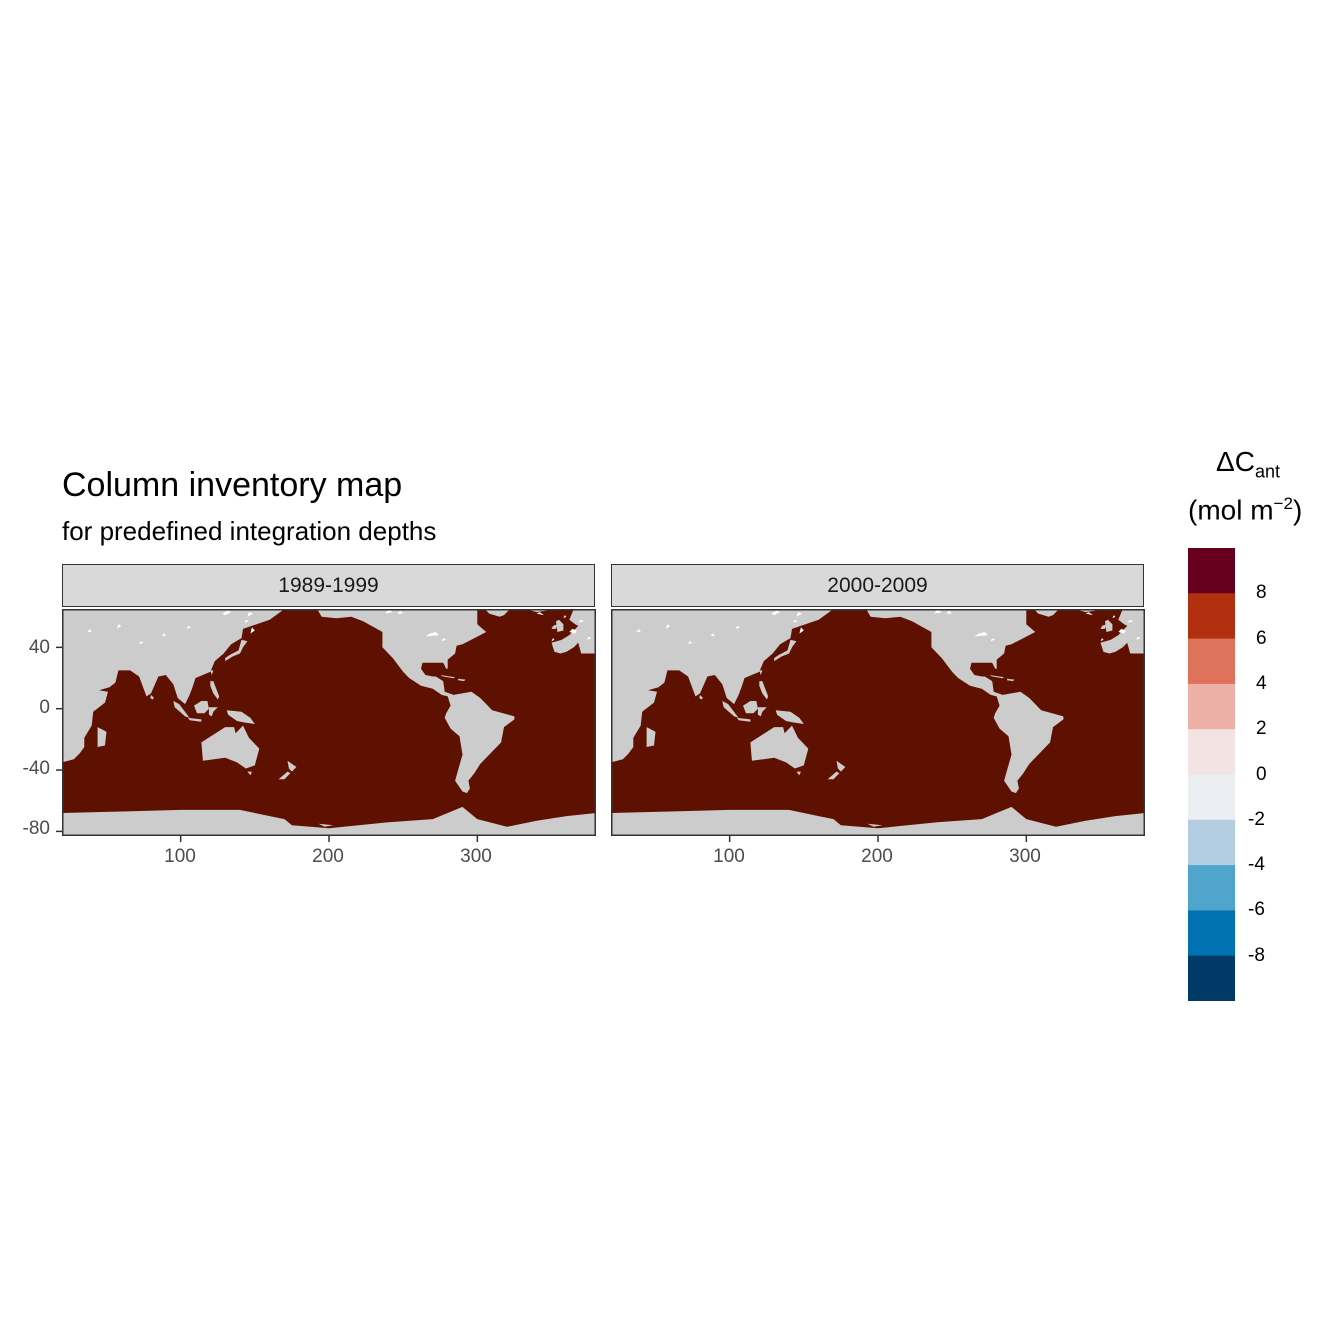  What do you see at coordinates (1109, 625) in the screenshot?
I see `land-uk` at bounding box center [1109, 625].